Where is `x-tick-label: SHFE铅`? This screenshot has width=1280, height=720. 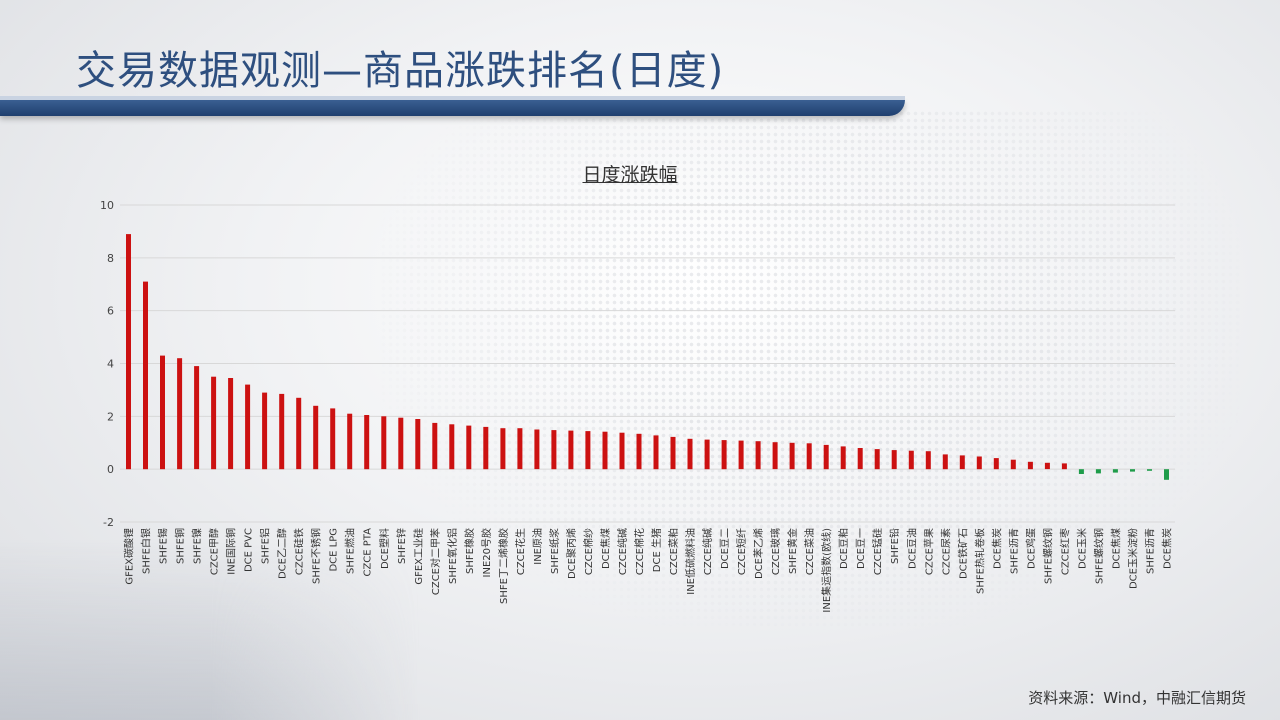 x-tick-label: SHFE铅 is located at coordinates (894, 546).